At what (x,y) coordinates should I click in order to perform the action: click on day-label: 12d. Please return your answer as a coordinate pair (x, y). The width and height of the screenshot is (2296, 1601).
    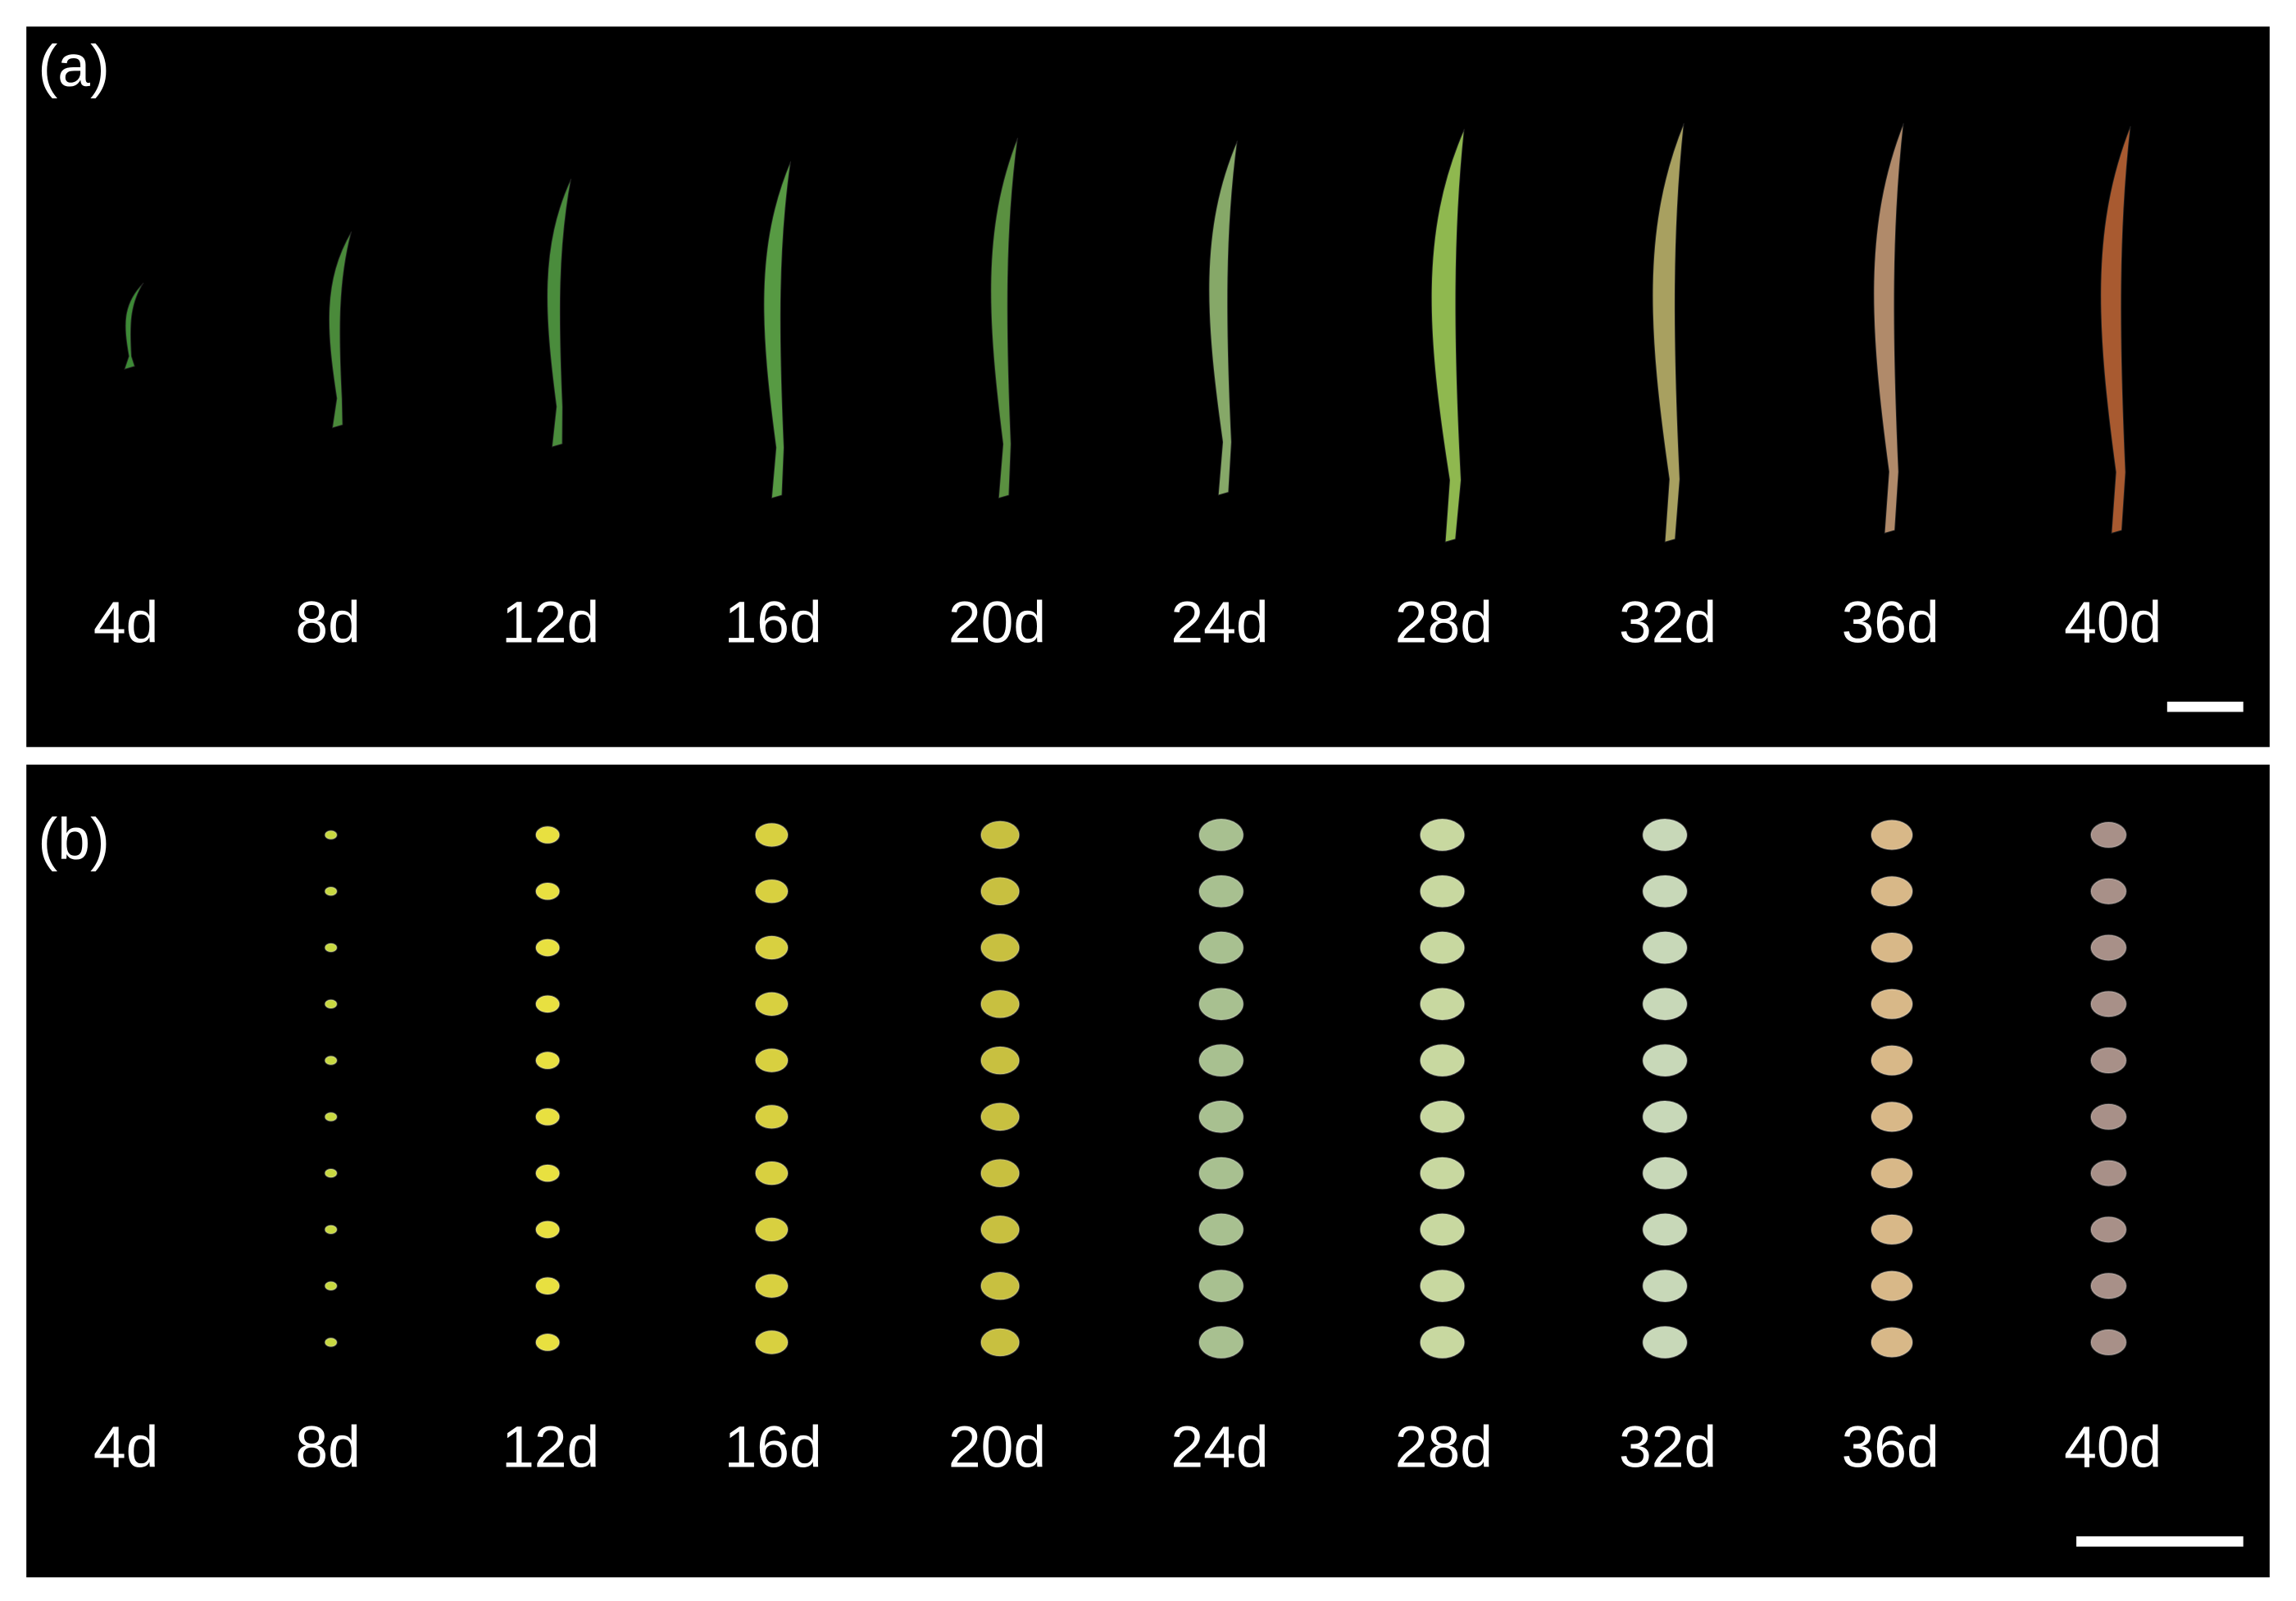
    Looking at the image, I should click on (550, 1447).